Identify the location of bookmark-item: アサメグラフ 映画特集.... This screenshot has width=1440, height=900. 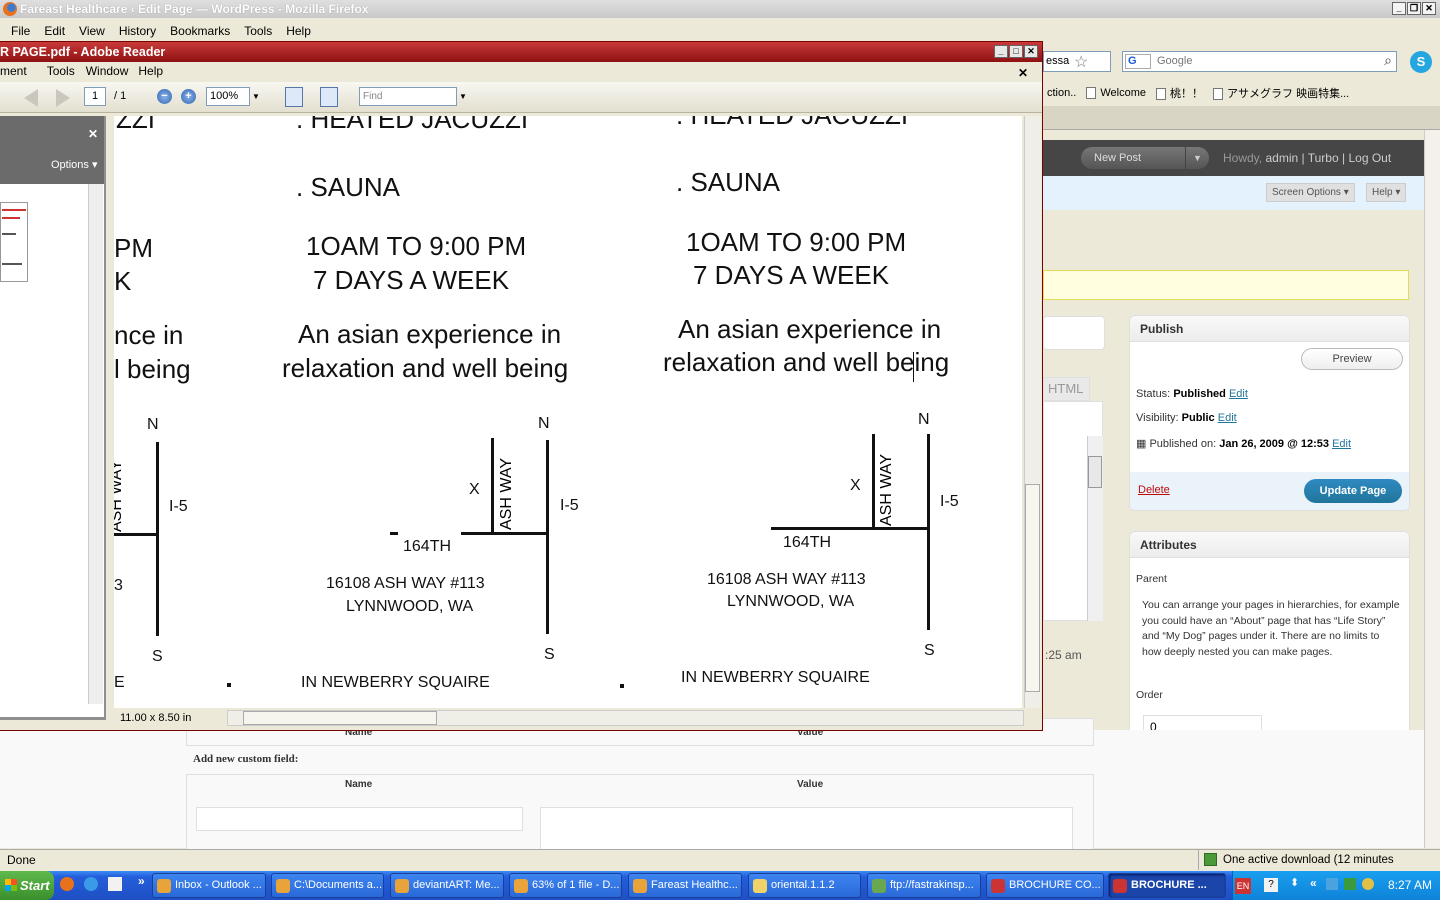
(1281, 93).